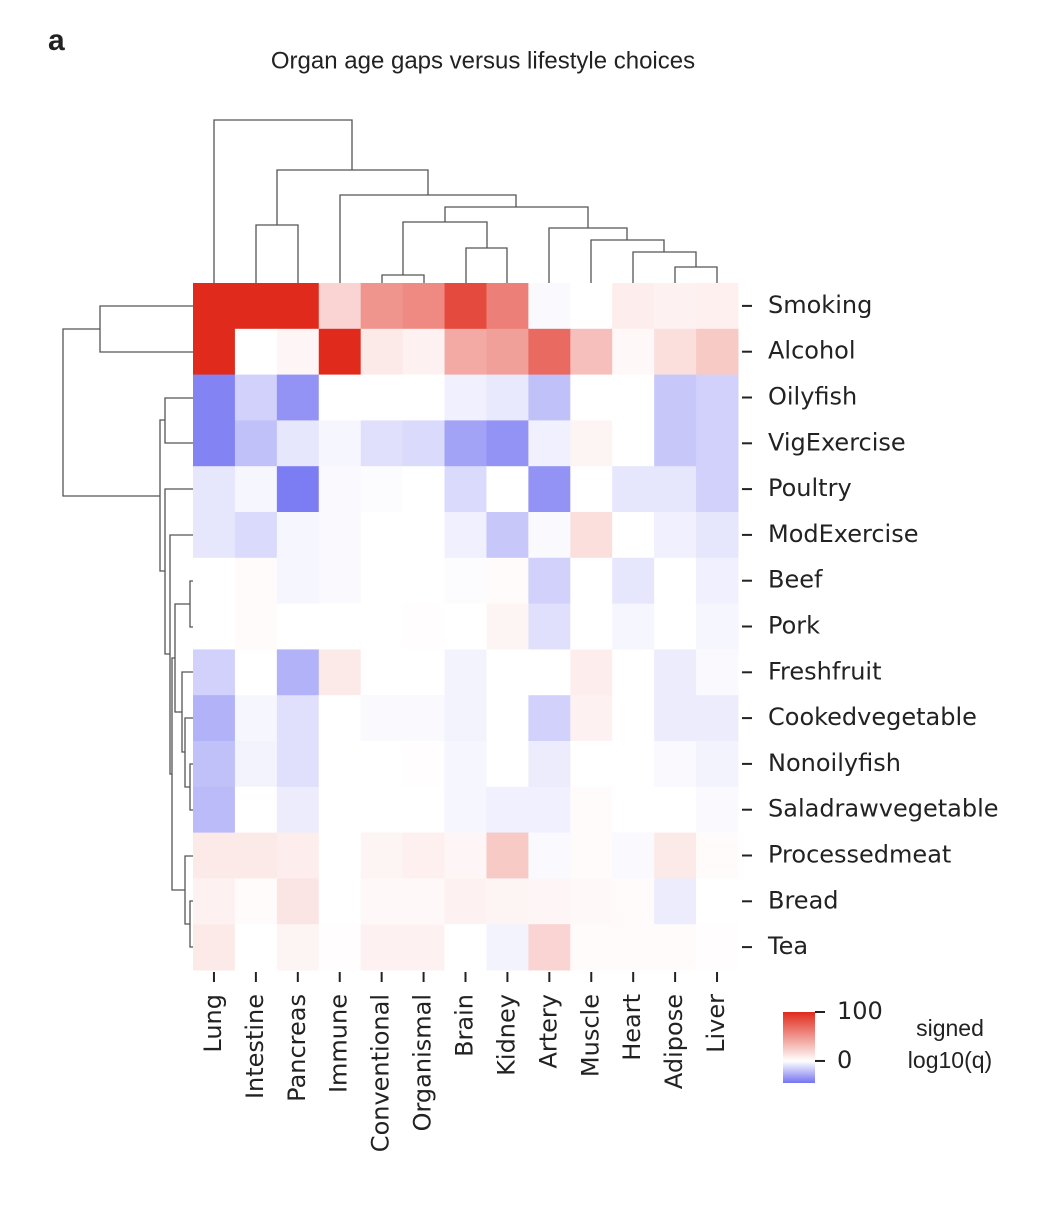 The image size is (1064, 1214). I want to click on row-label: Bread, so click(803, 900).